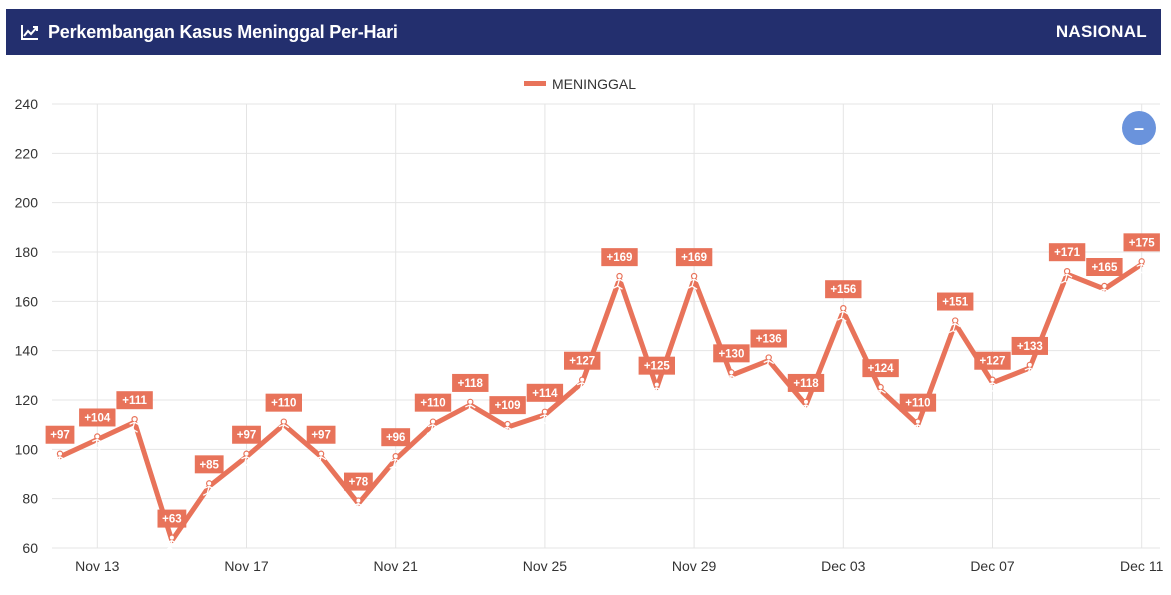 This screenshot has height=595, width=1171. I want to click on y-tick-label: 60, so click(30, 548).